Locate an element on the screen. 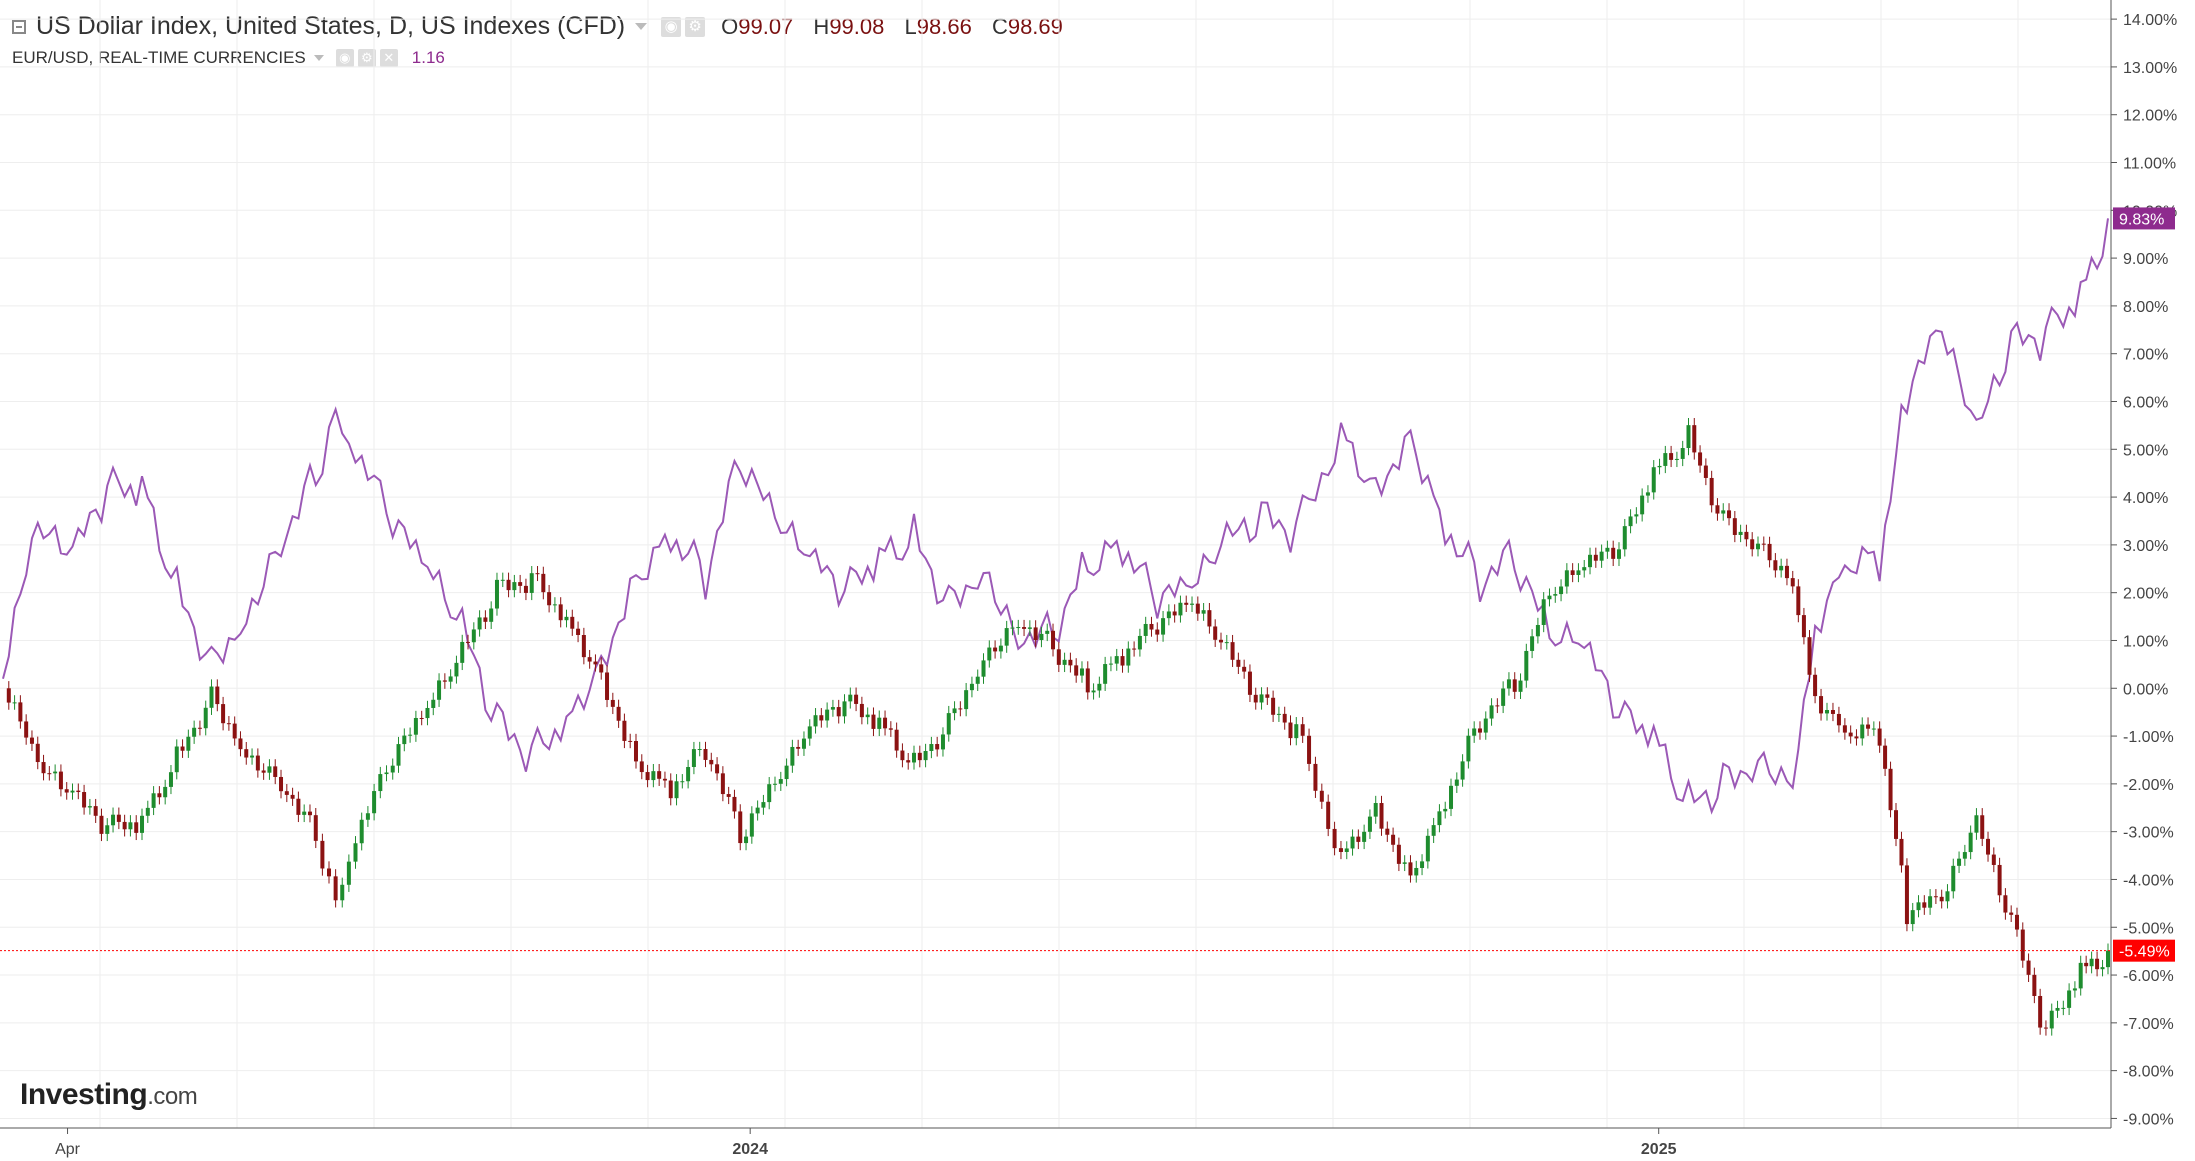 This screenshot has height=1161, width=2195. dxy-last-value-badge-bg is located at coordinates (2144, 950).